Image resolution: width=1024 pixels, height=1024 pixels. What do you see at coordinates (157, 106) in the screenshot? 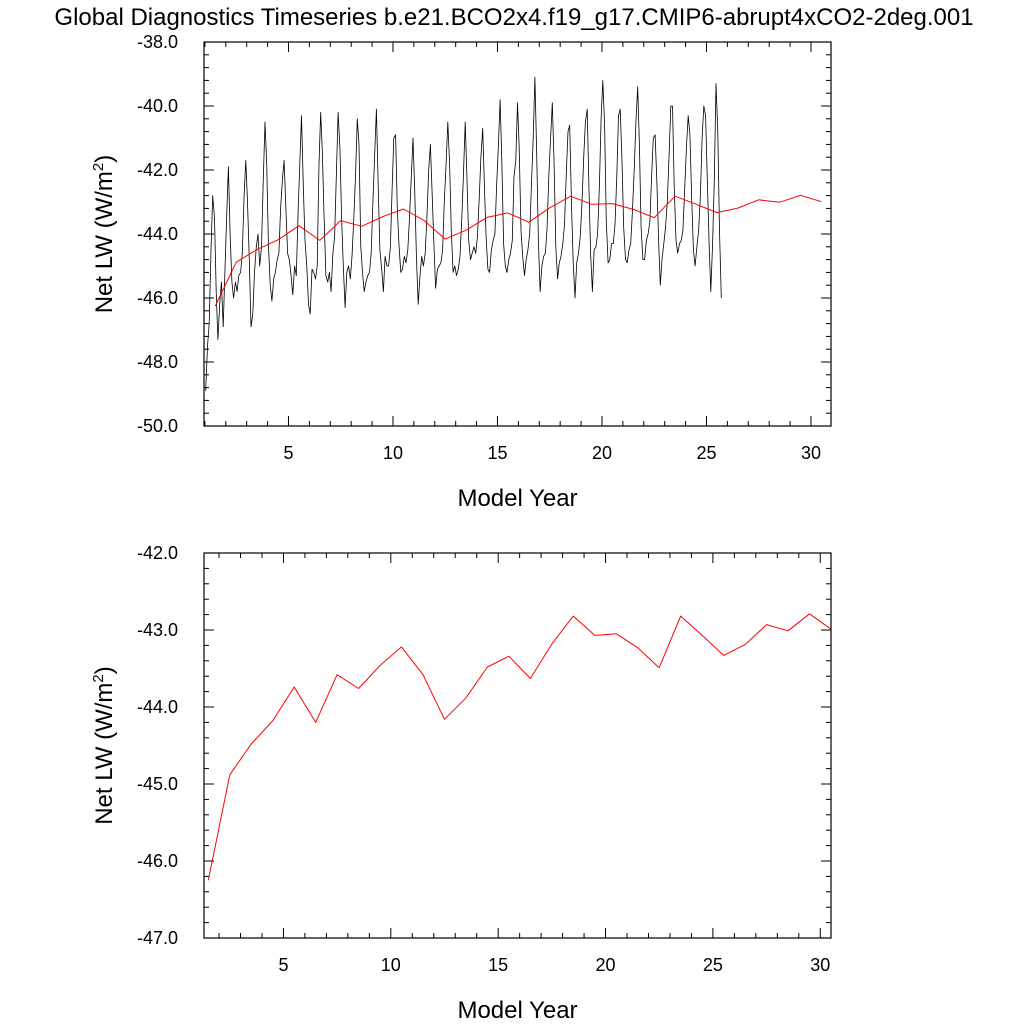
I see `y-tick-label: -40.0` at bounding box center [157, 106].